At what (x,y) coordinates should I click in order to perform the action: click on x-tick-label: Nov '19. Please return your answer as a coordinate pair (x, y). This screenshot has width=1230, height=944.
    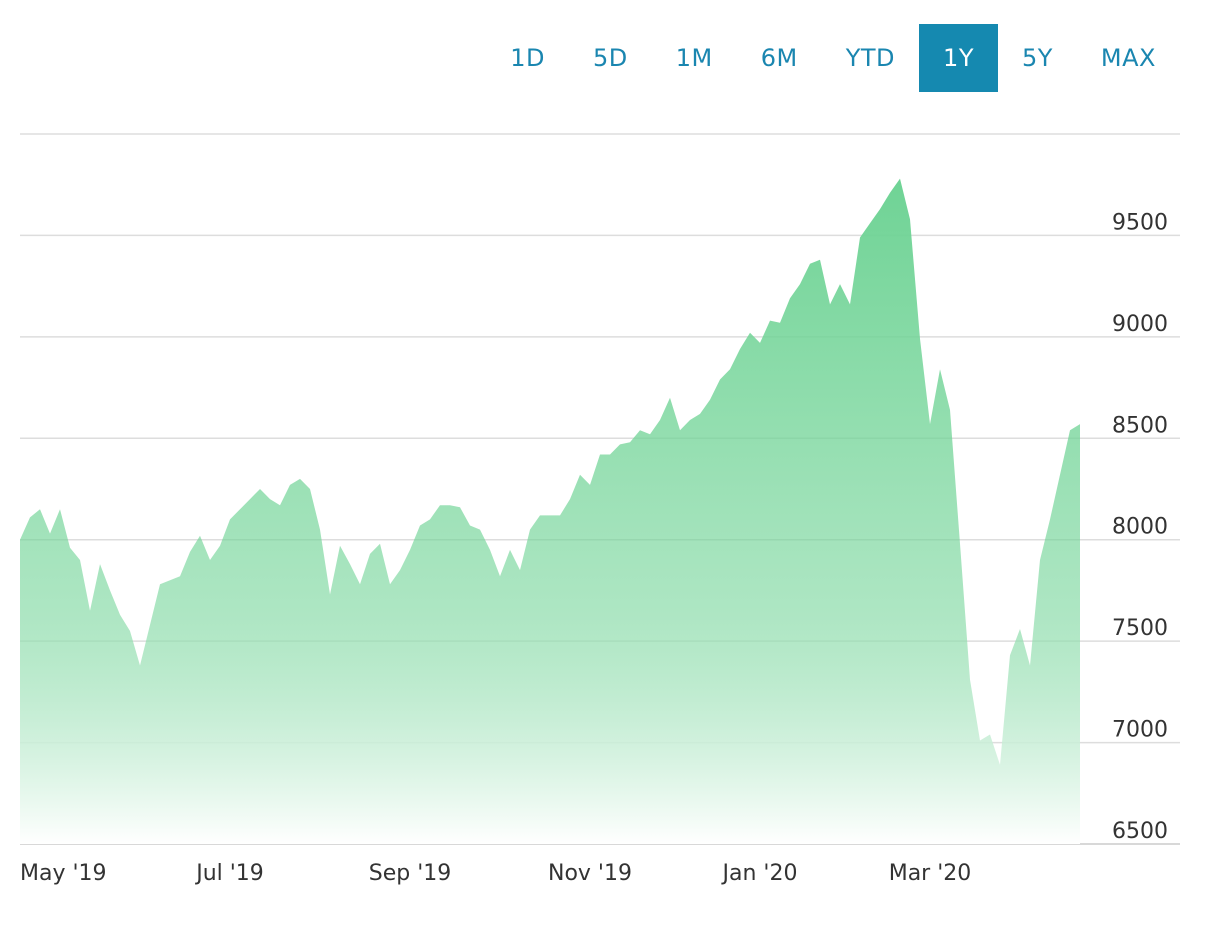
    Looking at the image, I should click on (590, 873).